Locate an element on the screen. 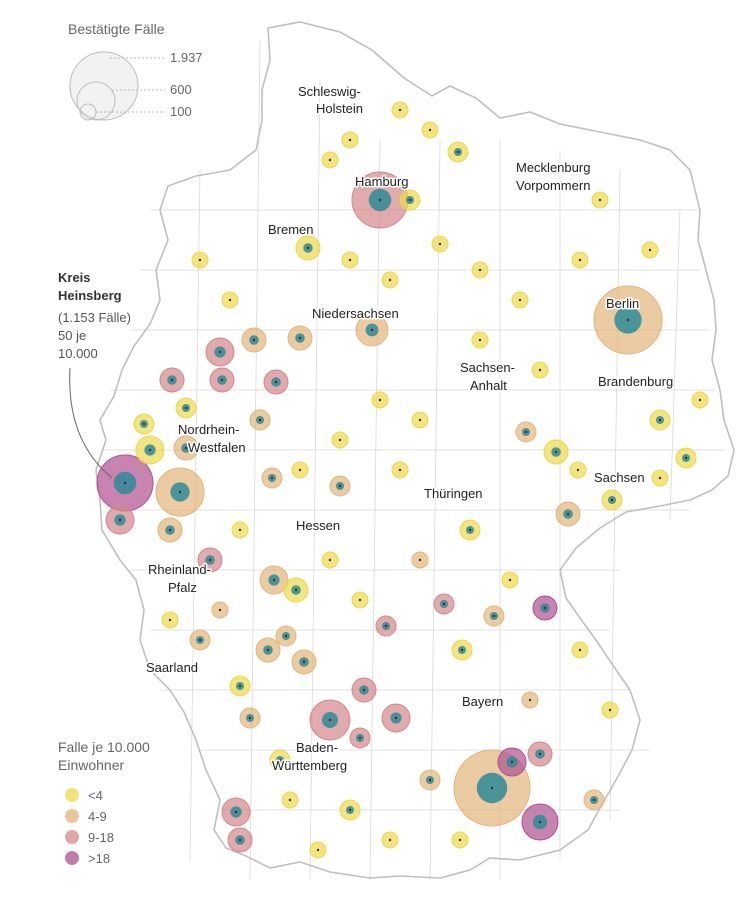  callout-leader-line is located at coordinates (91, 423).